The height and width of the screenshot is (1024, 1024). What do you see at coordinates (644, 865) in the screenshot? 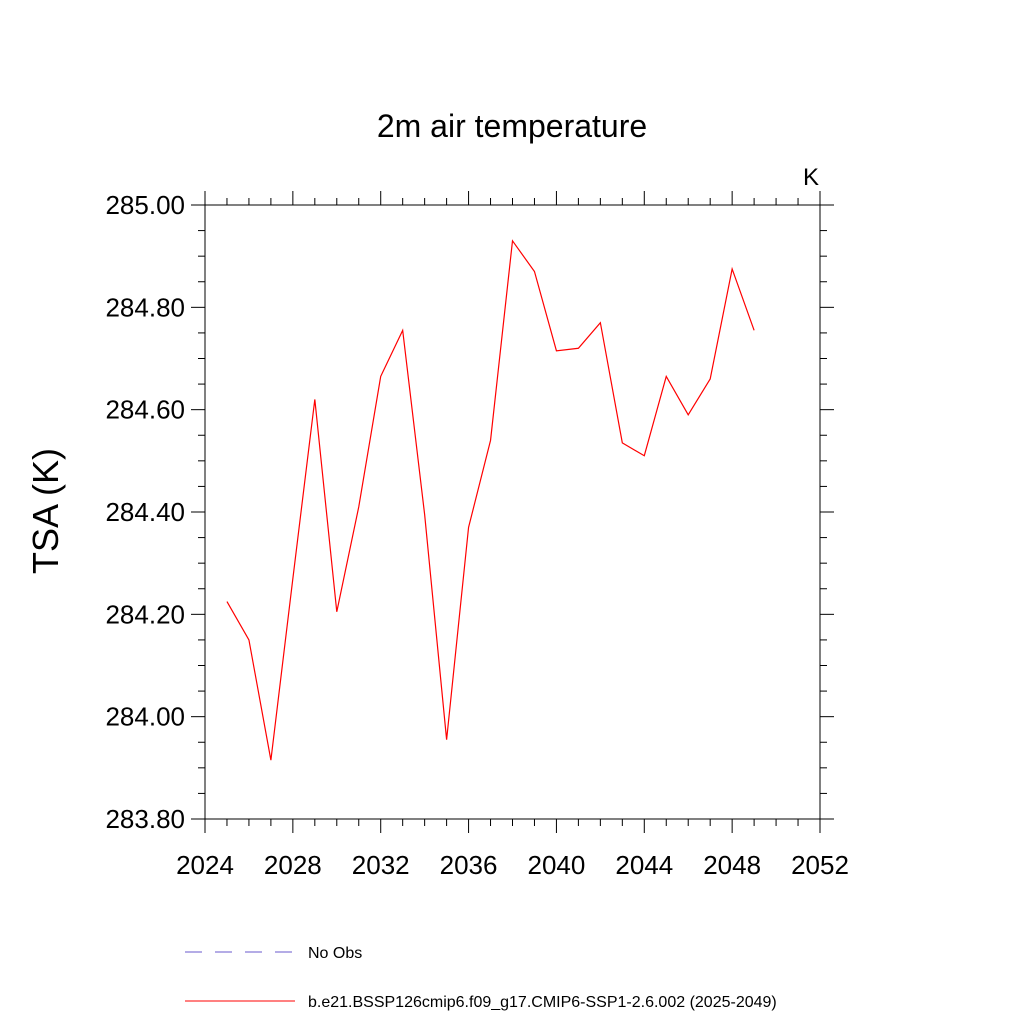
I see `x-tick-label: 2044` at bounding box center [644, 865].